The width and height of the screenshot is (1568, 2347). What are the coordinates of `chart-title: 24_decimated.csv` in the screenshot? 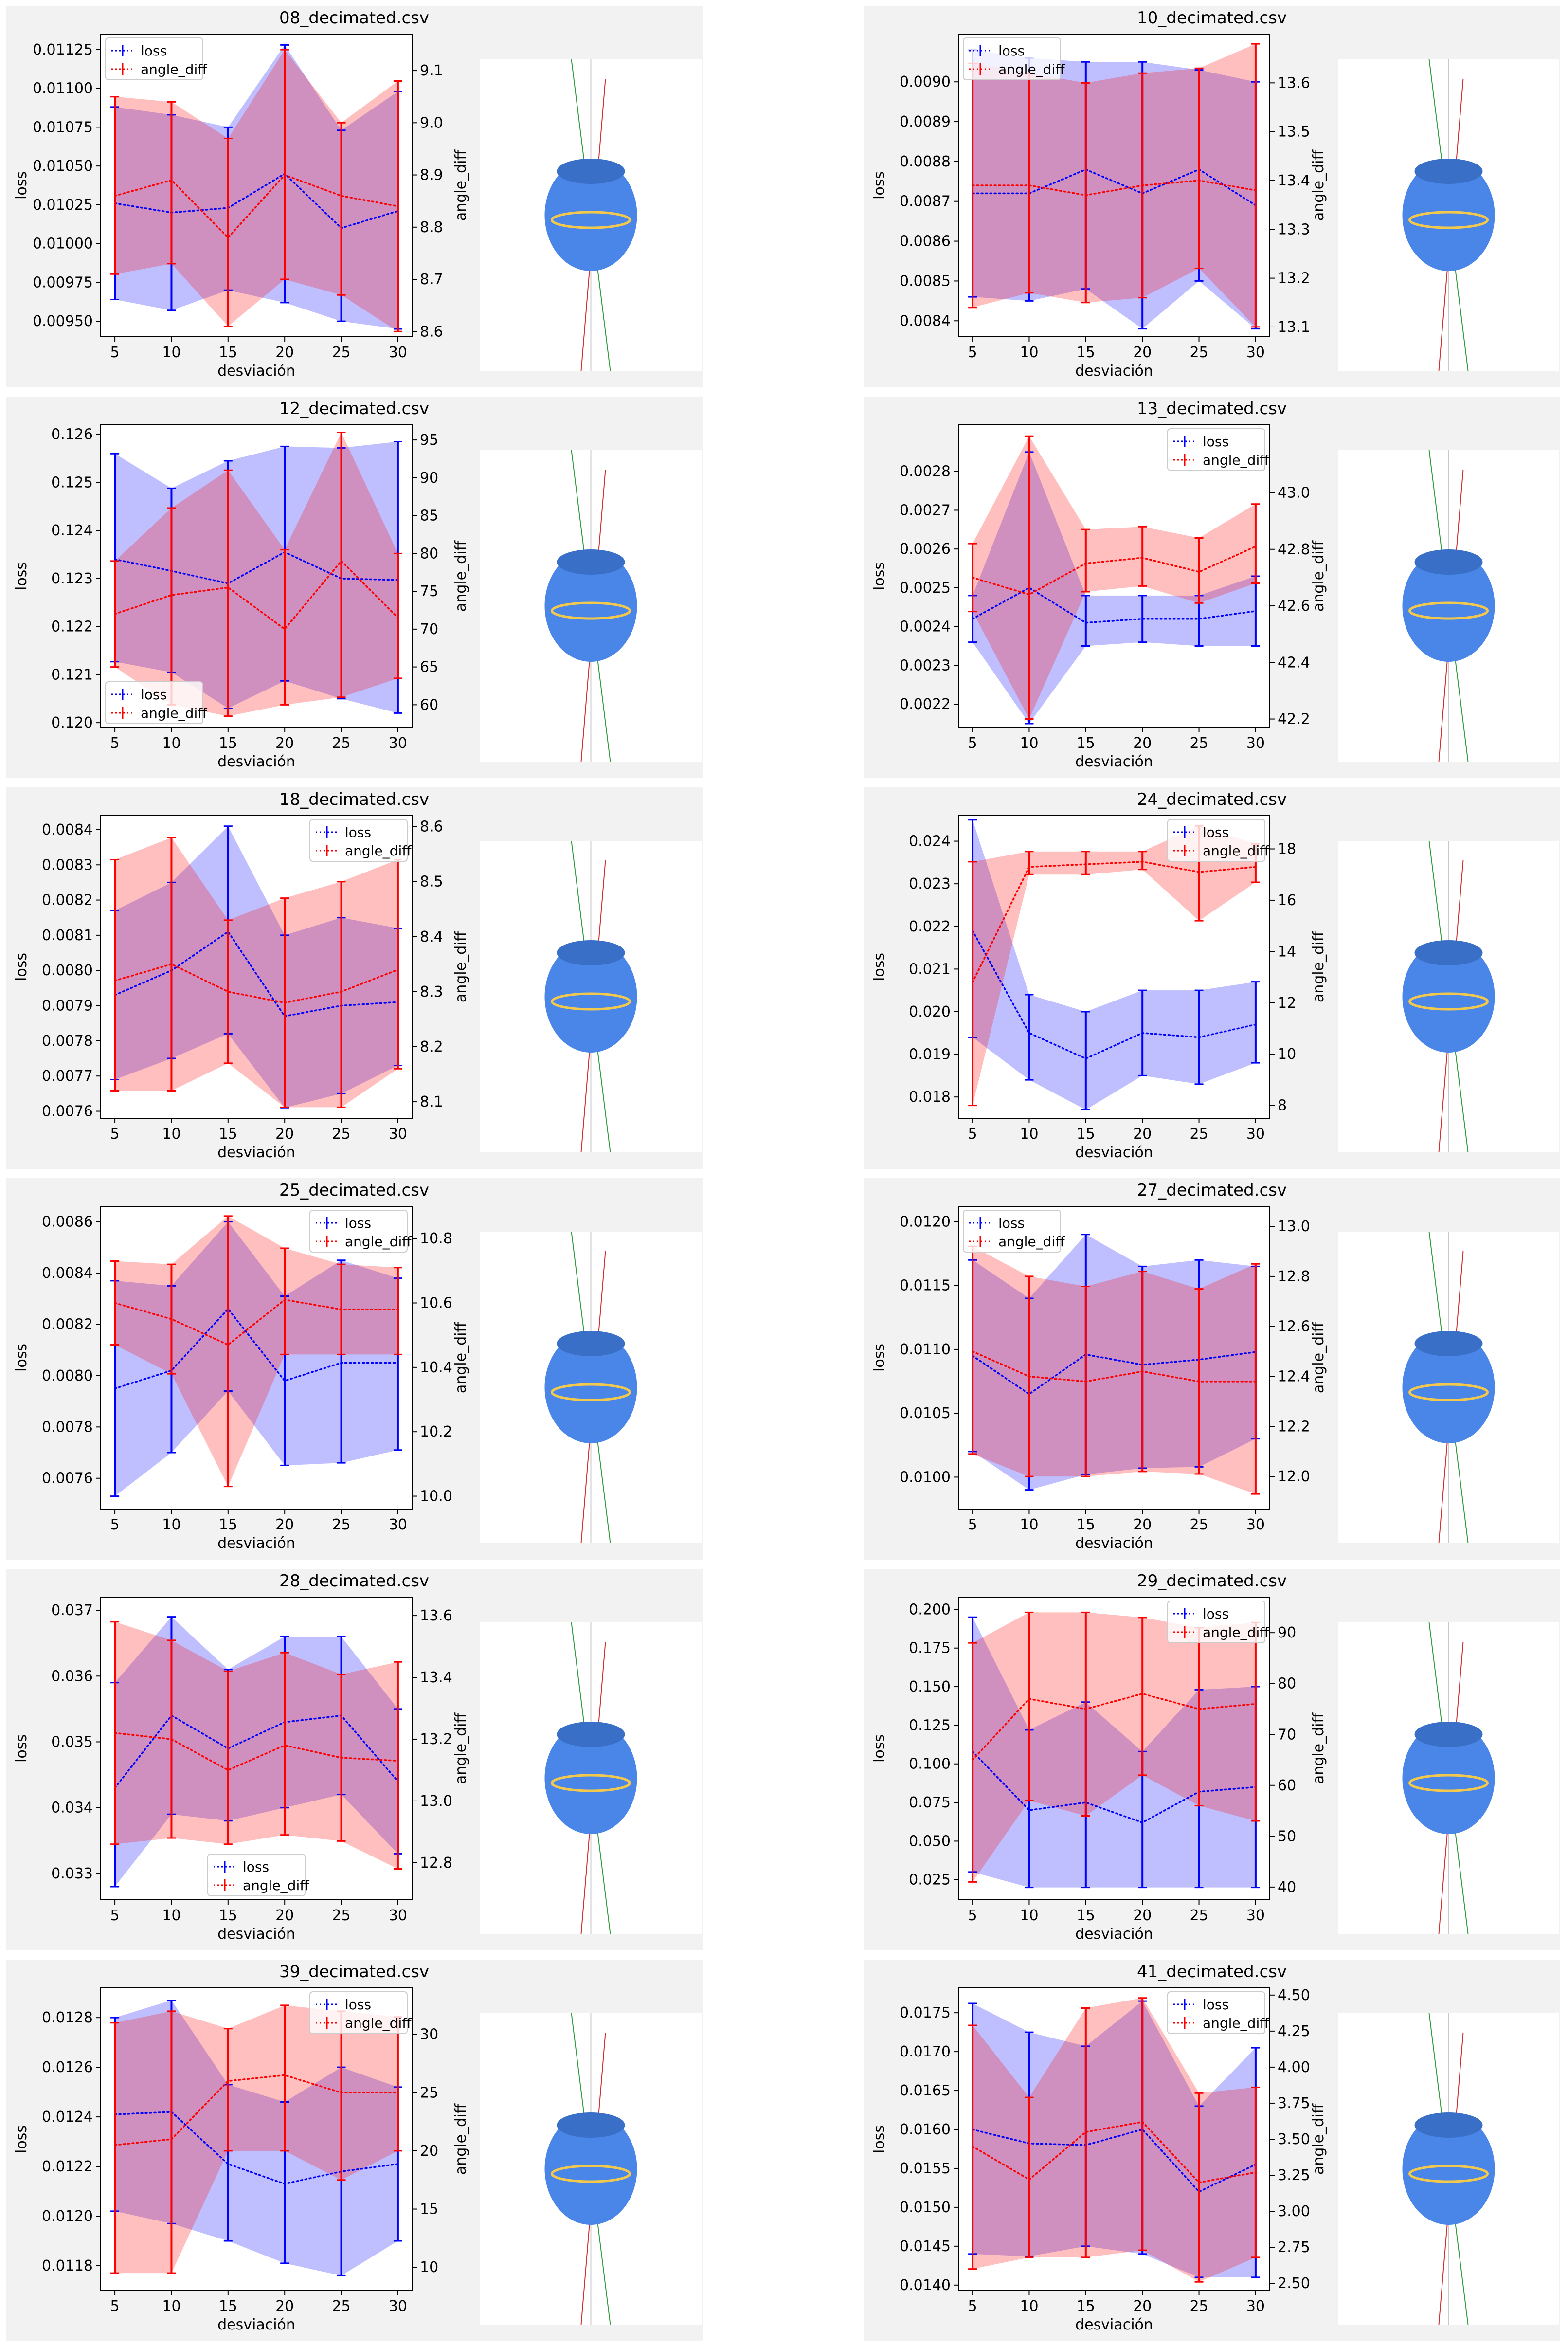 It's located at (1212, 799).